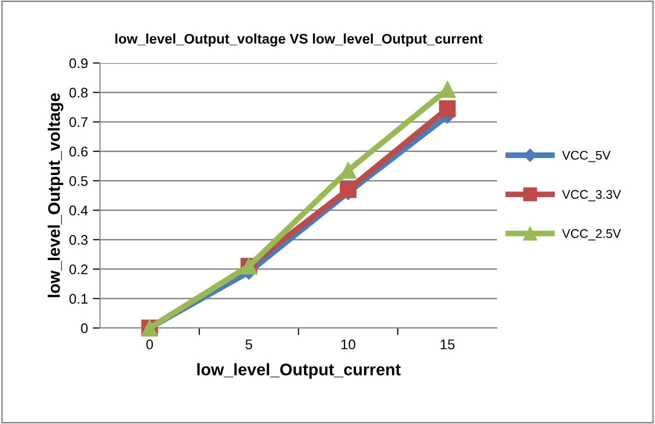  I want to click on x-axis-title: low_level_Output_current, so click(299, 371).